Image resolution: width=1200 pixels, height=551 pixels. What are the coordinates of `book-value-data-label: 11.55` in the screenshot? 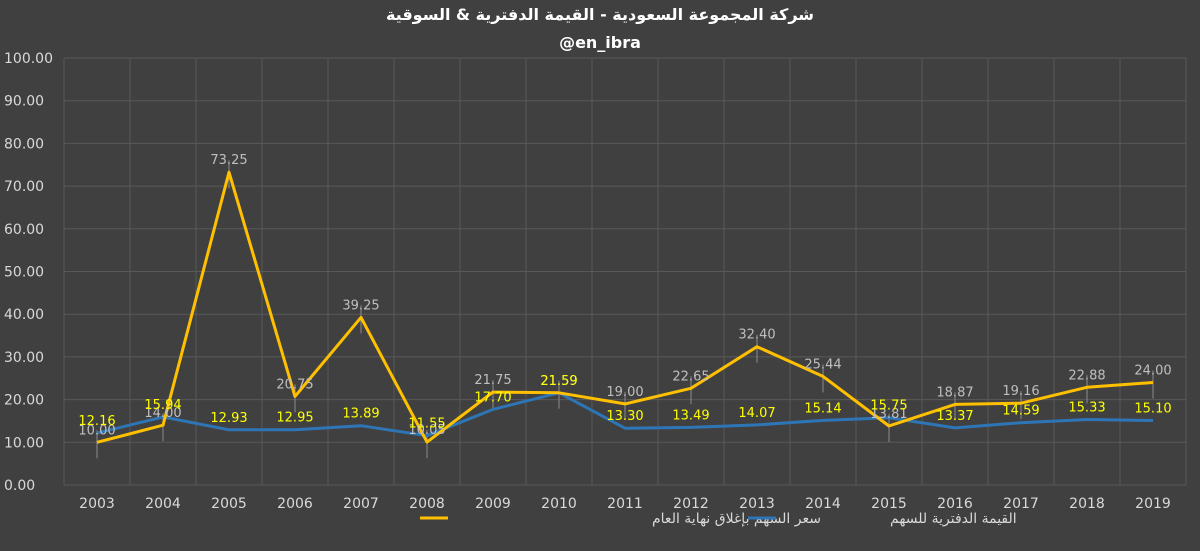 It's located at (426, 424).